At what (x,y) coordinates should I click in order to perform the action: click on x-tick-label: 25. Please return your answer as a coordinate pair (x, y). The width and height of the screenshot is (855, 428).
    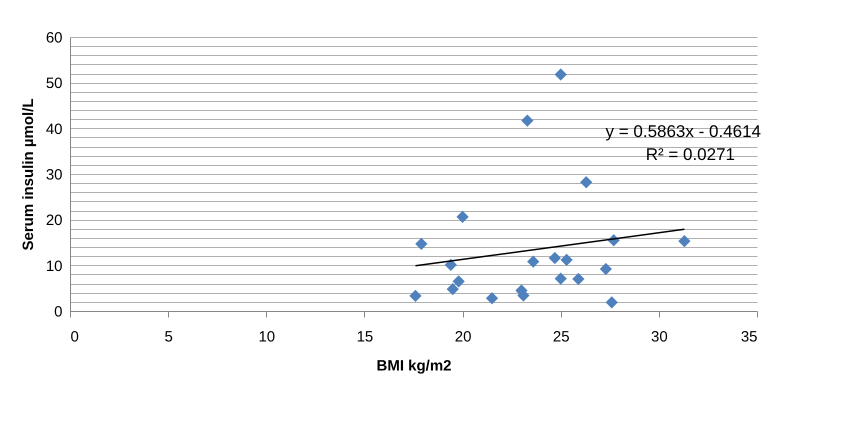
    Looking at the image, I should click on (561, 337).